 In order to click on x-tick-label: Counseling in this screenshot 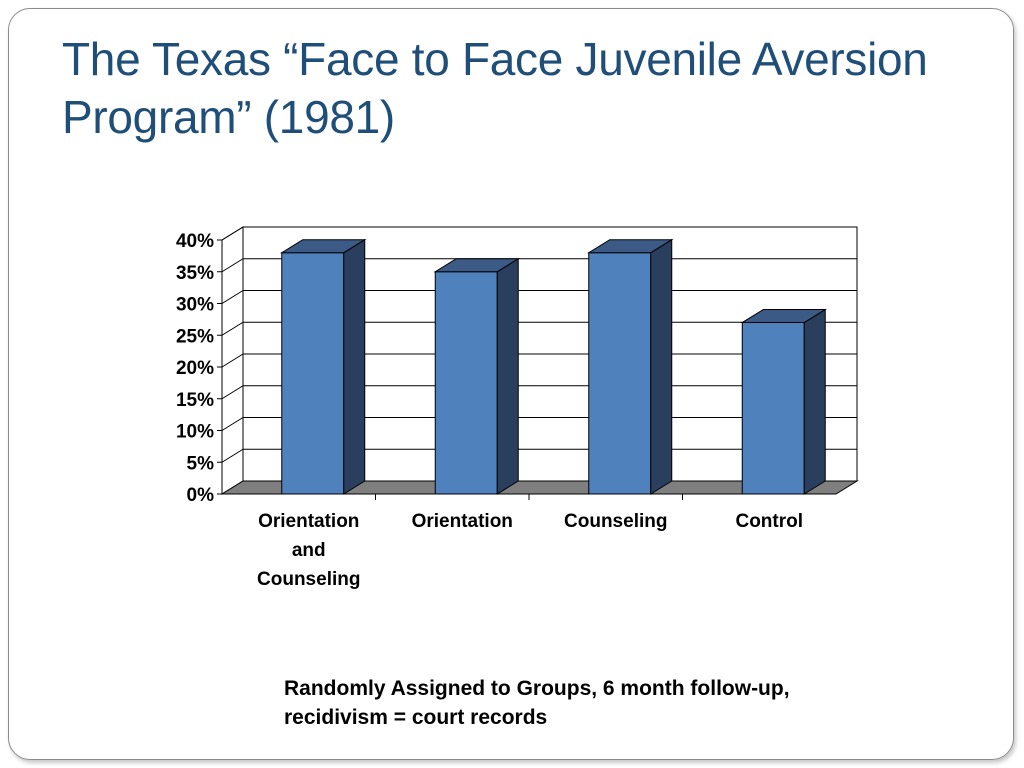, I will do `click(615, 521)`.